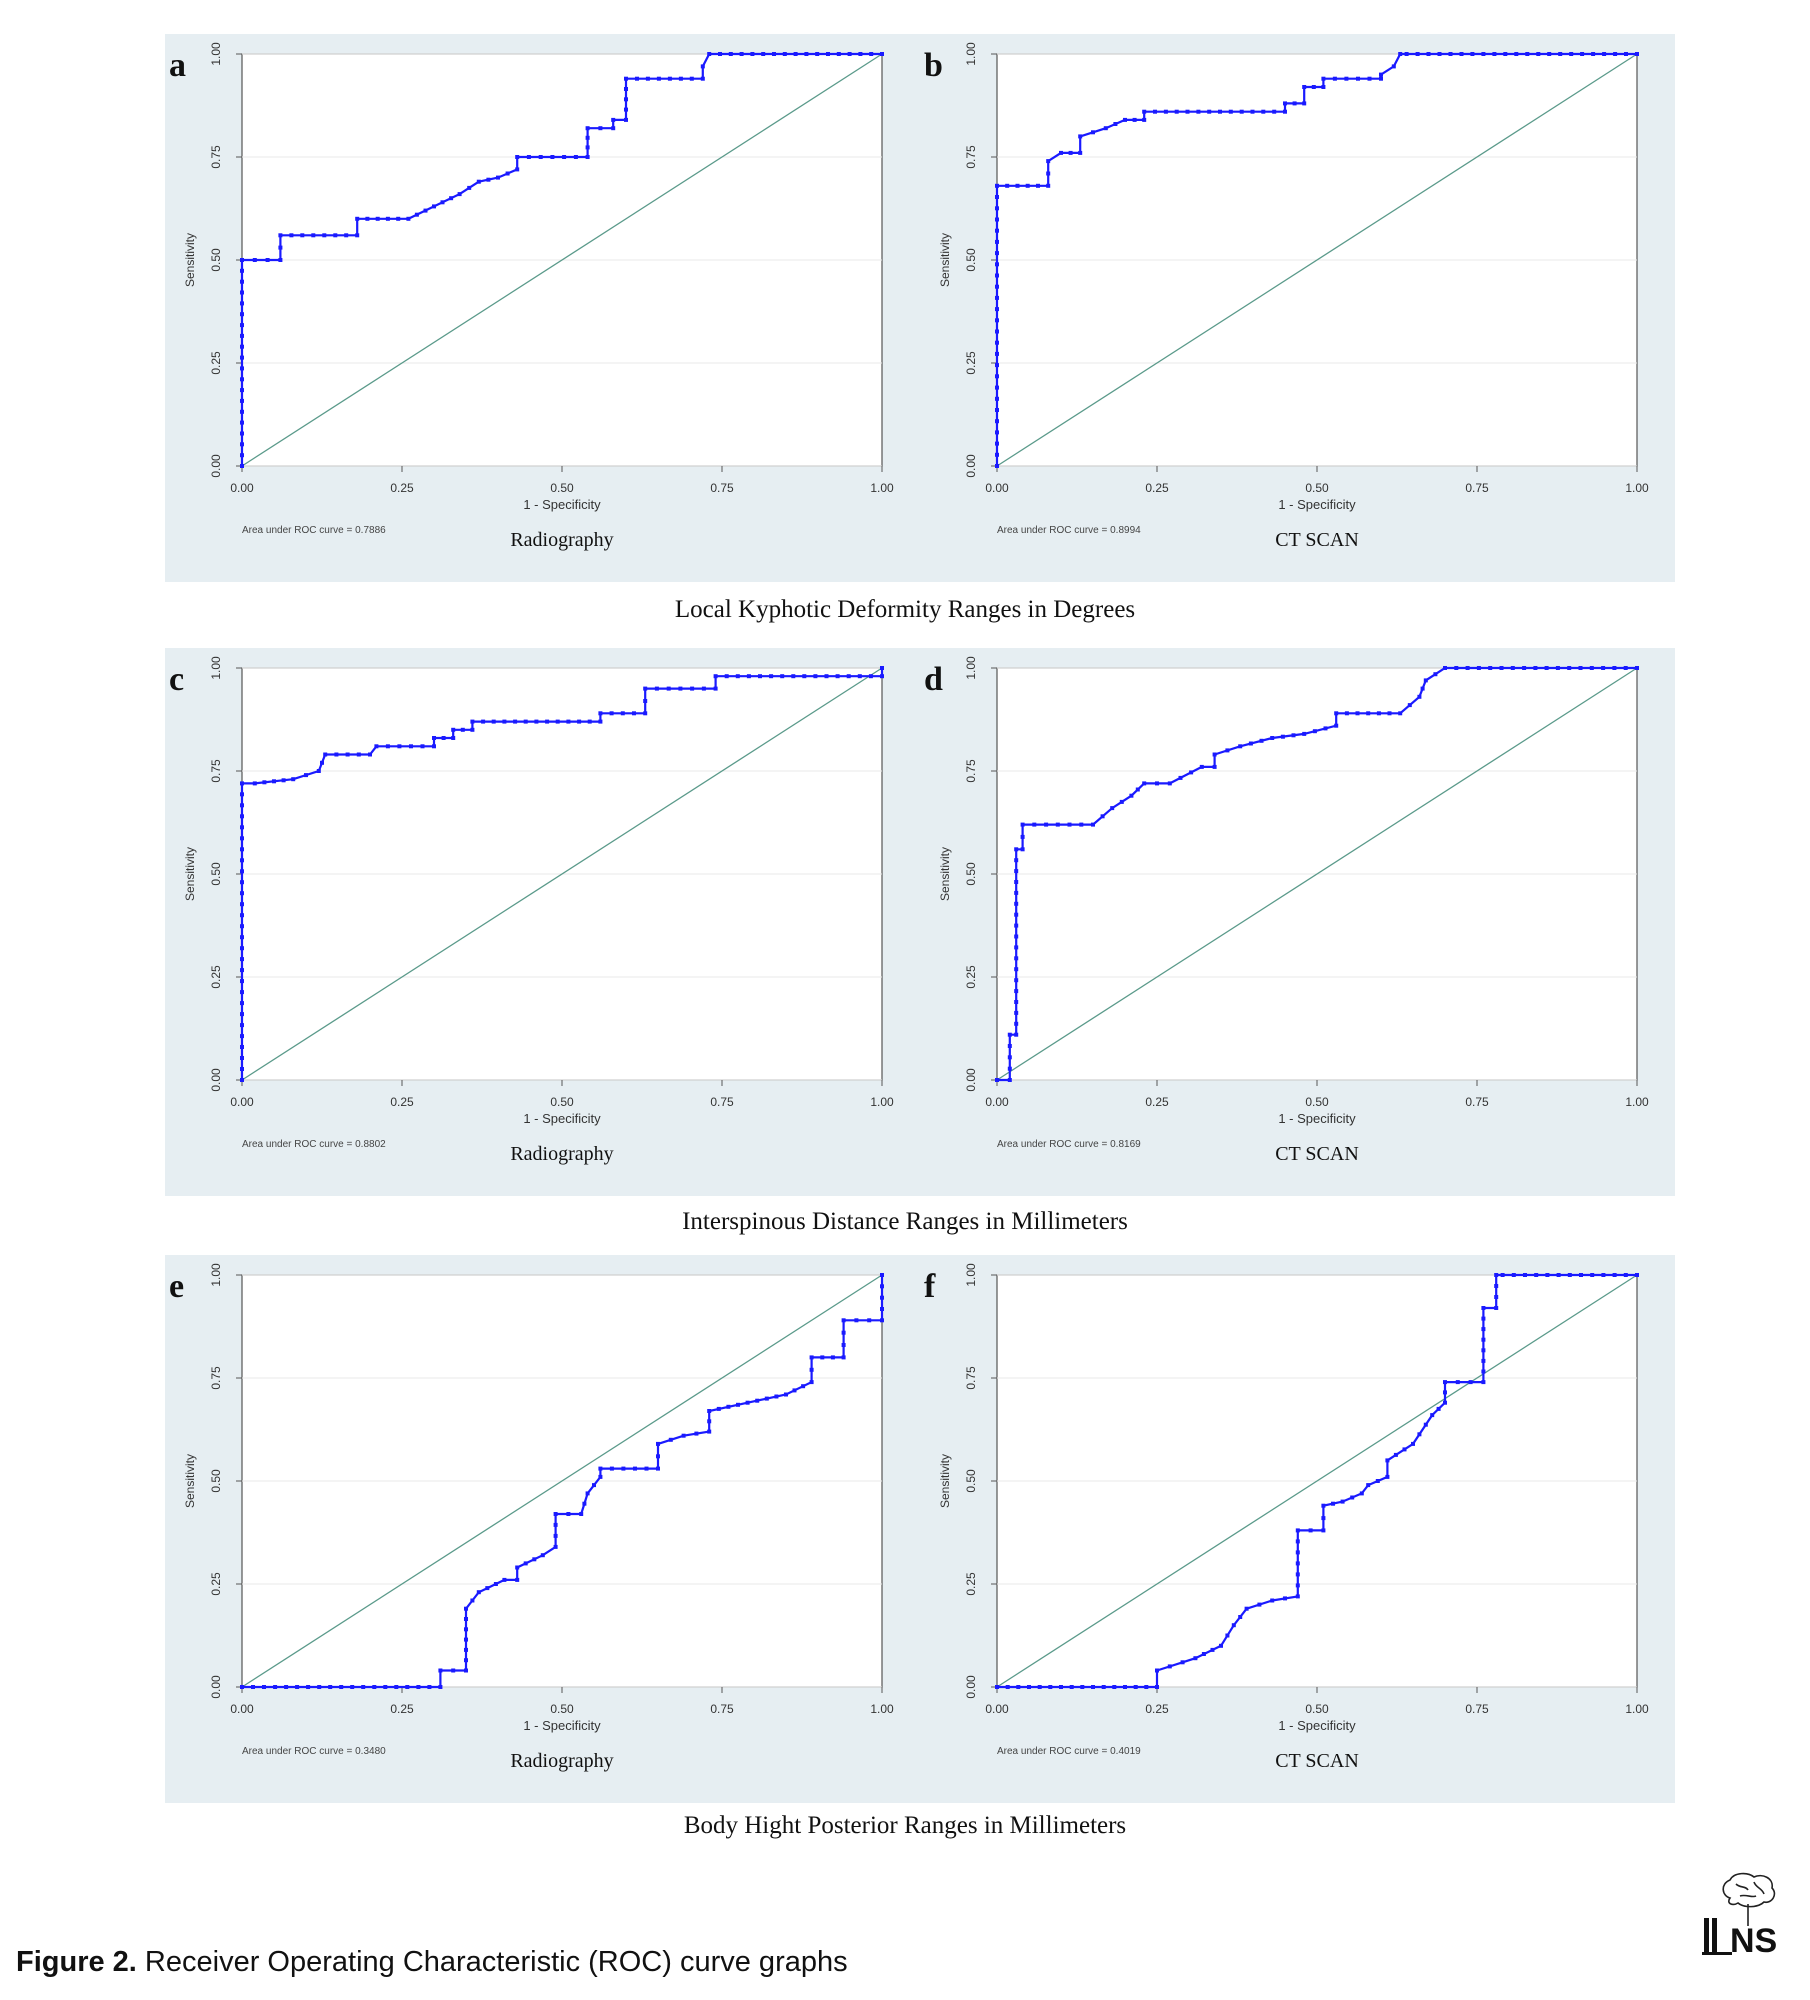  I want to click on chart-e-ytick-label-1: 0.25, so click(216, 1584).